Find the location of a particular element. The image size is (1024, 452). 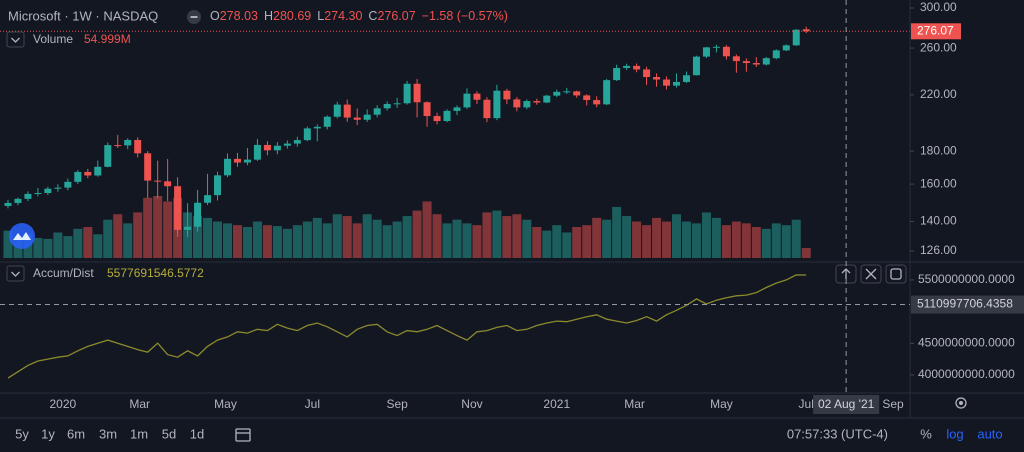

indicator-value: 5577691546.5772 is located at coordinates (155, 273).